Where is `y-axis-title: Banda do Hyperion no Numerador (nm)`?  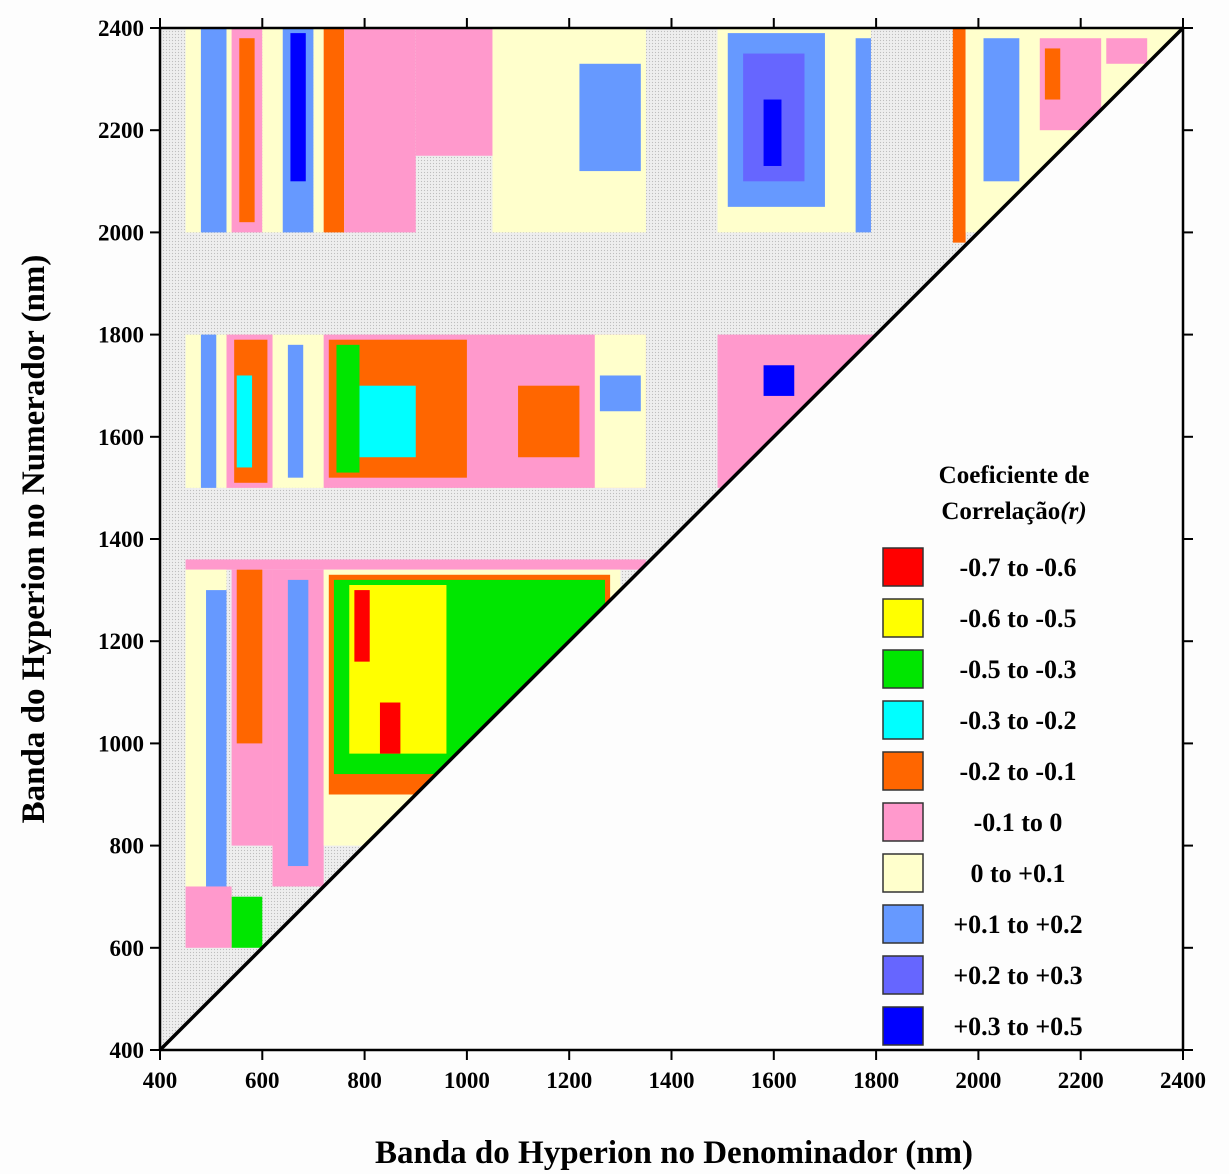
y-axis-title: Banda do Hyperion no Numerador (nm) is located at coordinates (34, 539).